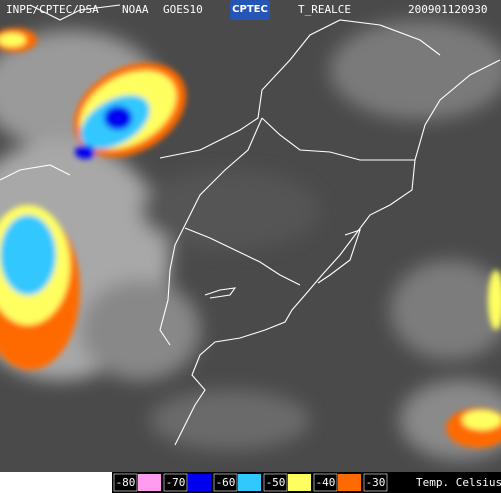  I want to click on agency: NOAA, so click(135, 9).